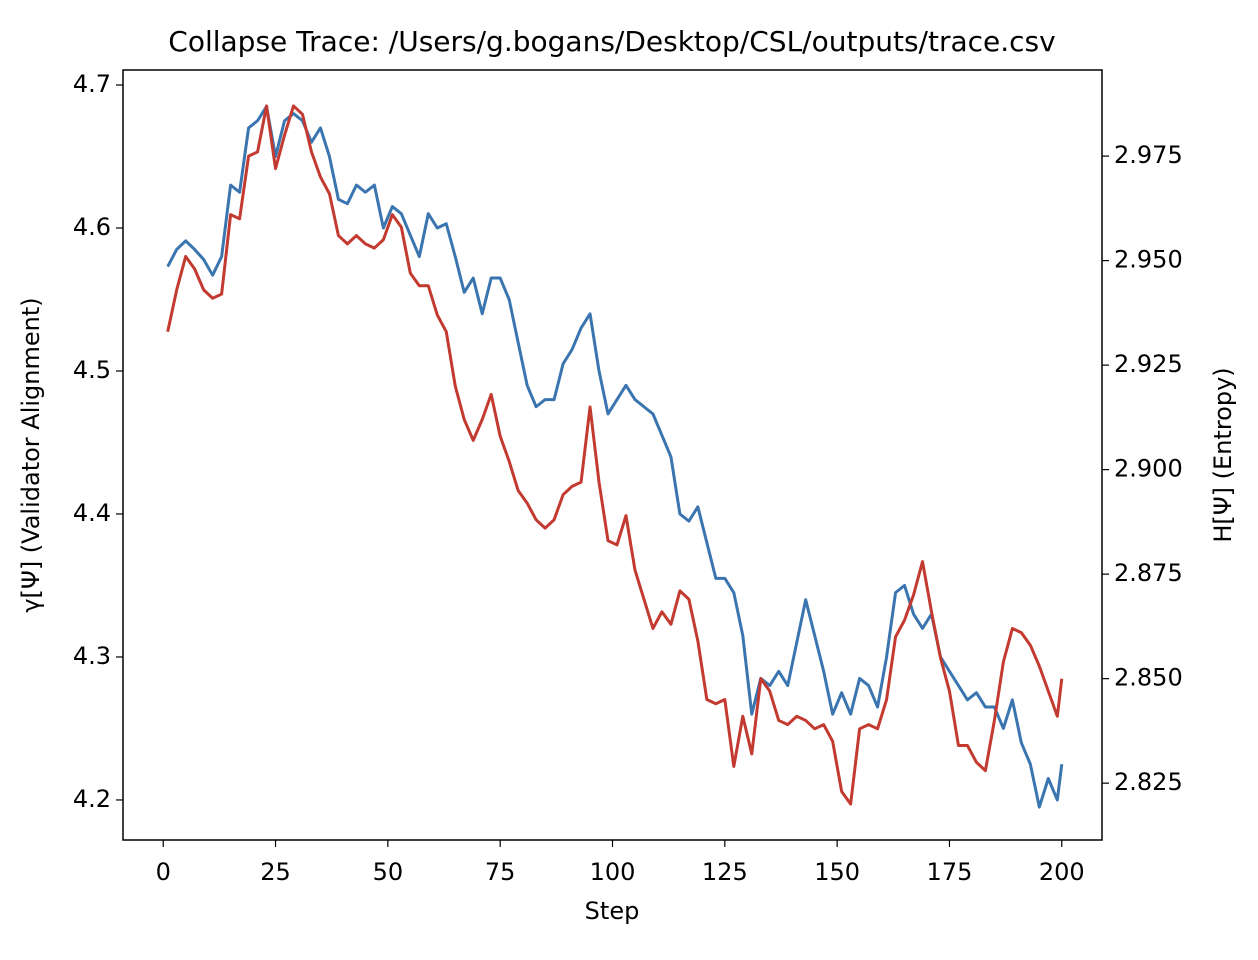 This screenshot has height=960, width=1258. Describe the element at coordinates (1148, 573) in the screenshot. I see `y2-tick-label: 2.875` at that location.